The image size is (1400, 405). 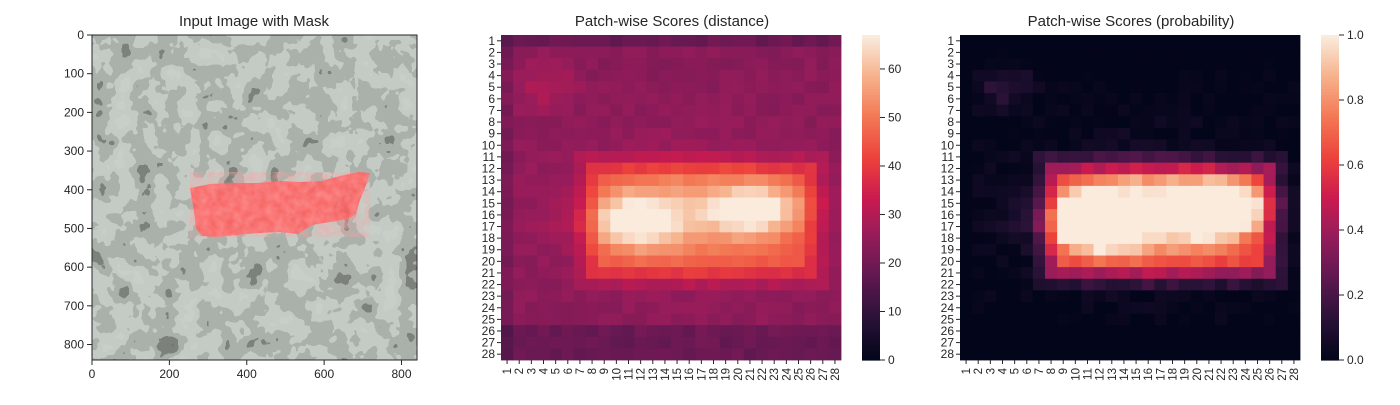 What do you see at coordinates (948, 319) in the screenshot?
I see `y-tick-label: 25` at bounding box center [948, 319].